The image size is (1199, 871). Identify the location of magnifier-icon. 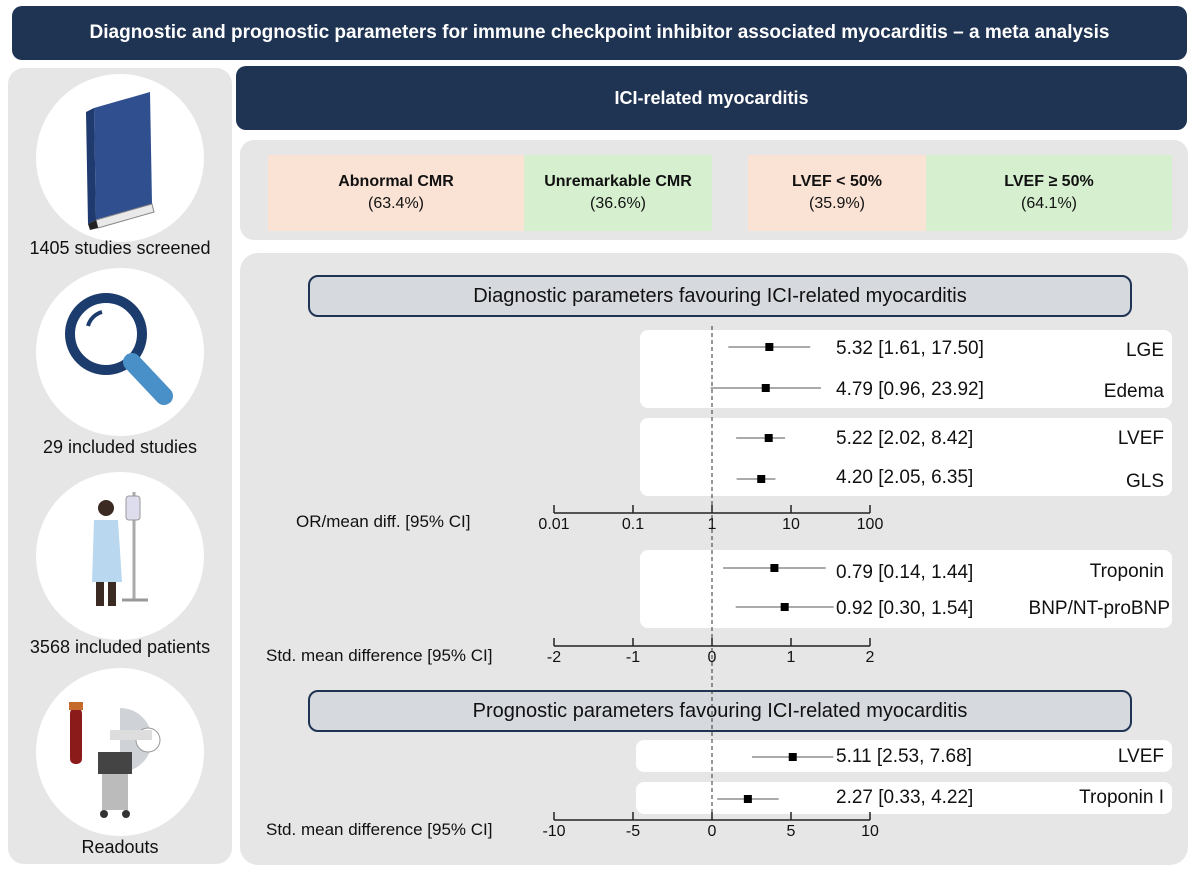
(120, 352).